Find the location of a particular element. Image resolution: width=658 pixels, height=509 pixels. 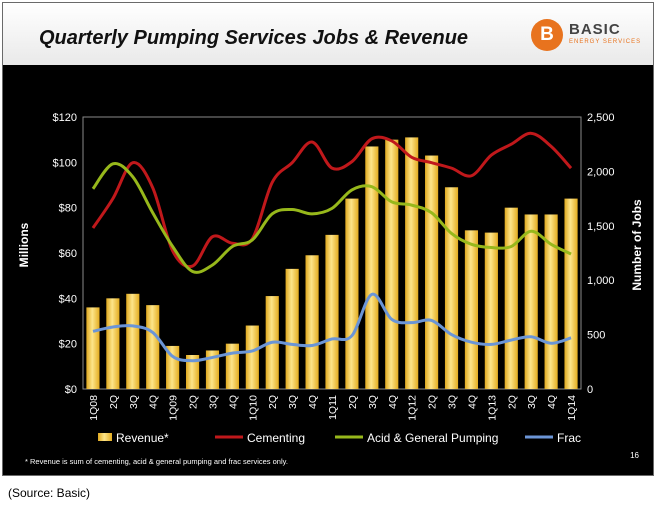

y-tick-label: $100 is located at coordinates (65, 163).